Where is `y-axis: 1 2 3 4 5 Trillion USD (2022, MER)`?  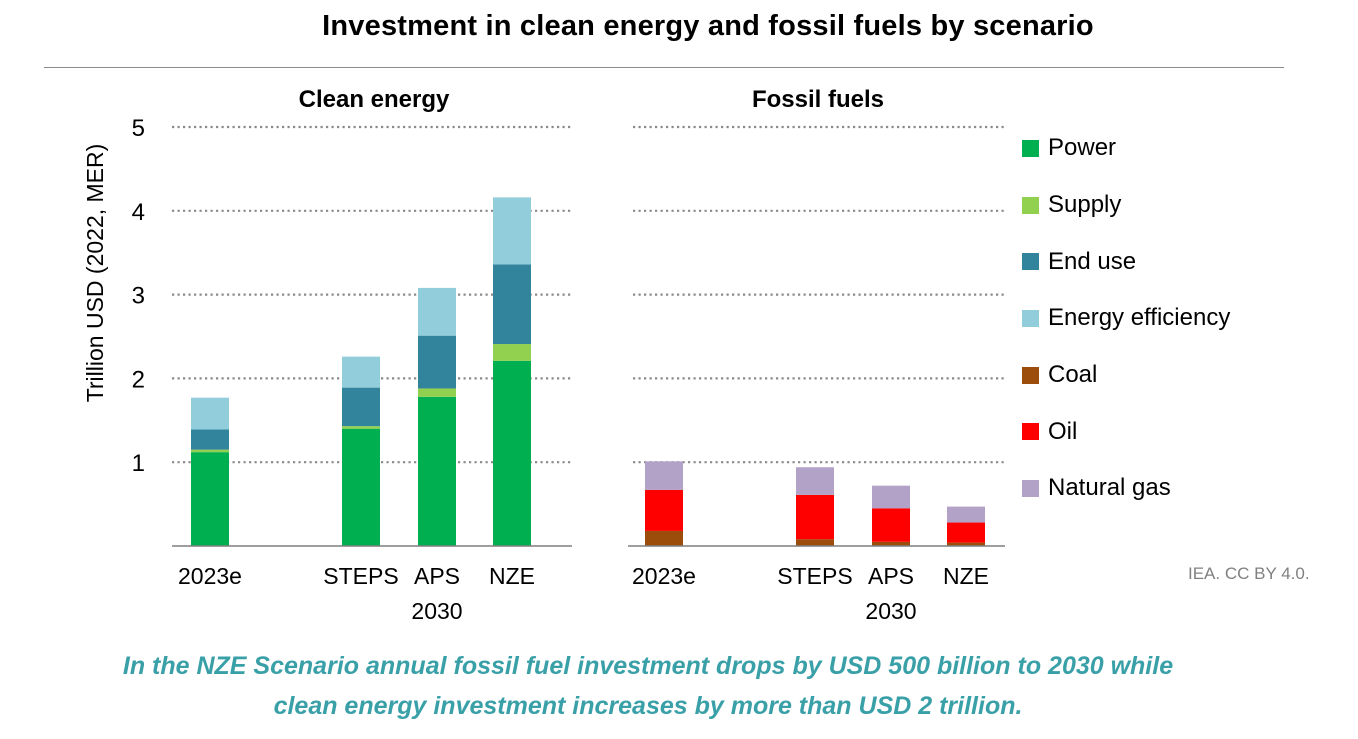 y-axis: 1 2 3 4 5 Trillion USD (2022, MER) is located at coordinates (113, 296).